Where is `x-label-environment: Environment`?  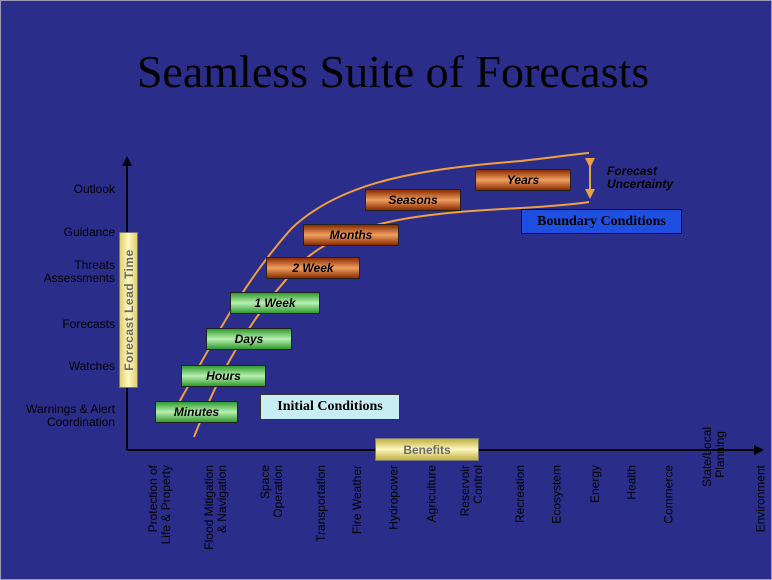
x-label-environment: Environment is located at coordinates (760, 499).